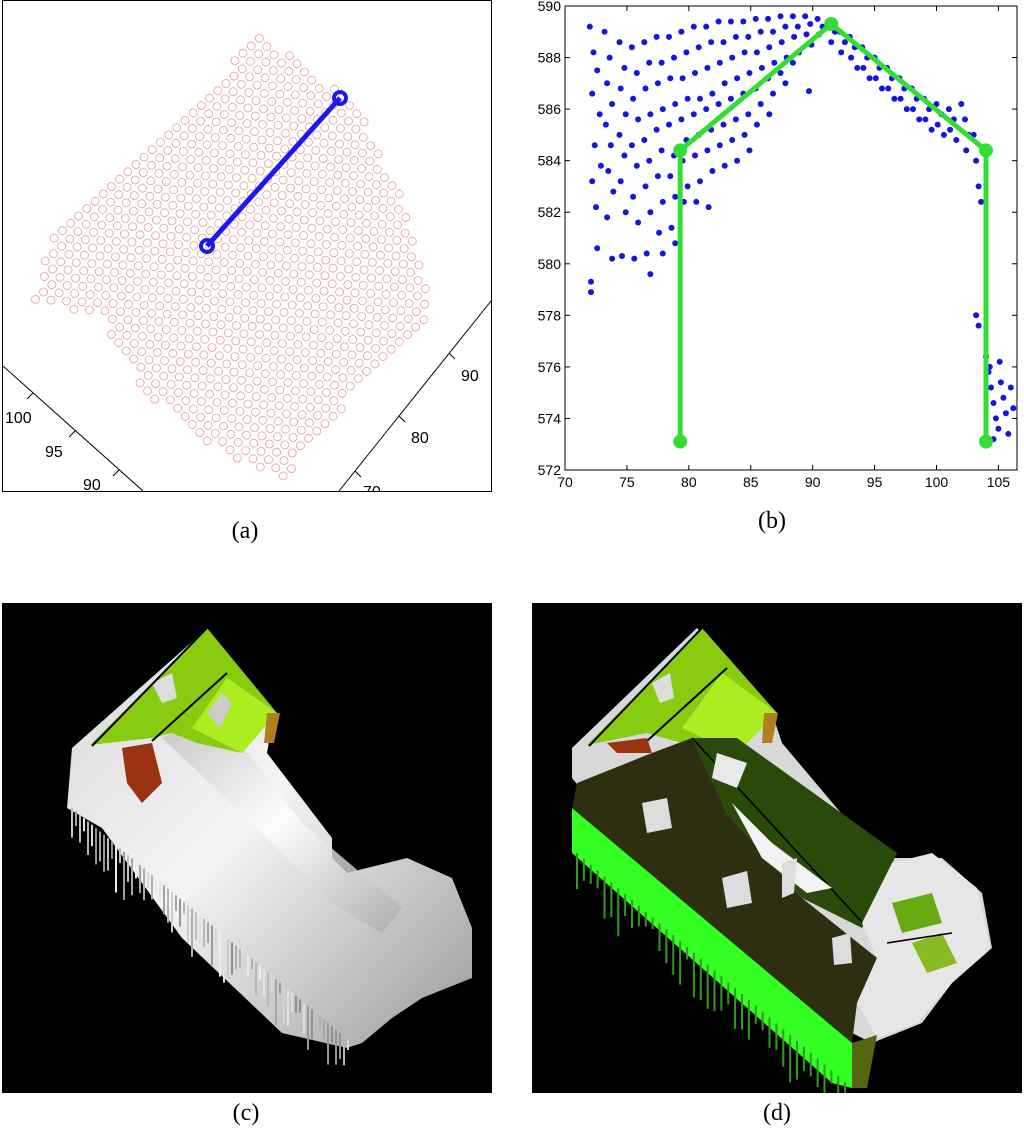 This screenshot has height=1135, width=1024. Describe the element at coordinates (282, 823) in the screenshot. I see `ridge-highlight` at that location.